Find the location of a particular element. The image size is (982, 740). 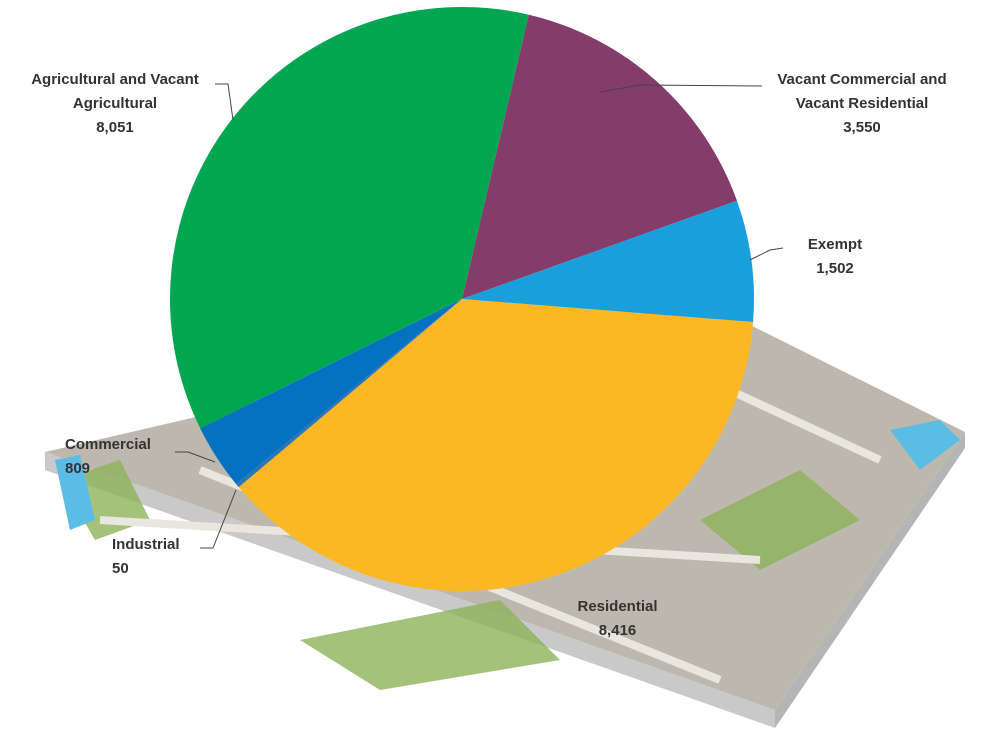

label-name: Commercial is located at coordinates (108, 444).